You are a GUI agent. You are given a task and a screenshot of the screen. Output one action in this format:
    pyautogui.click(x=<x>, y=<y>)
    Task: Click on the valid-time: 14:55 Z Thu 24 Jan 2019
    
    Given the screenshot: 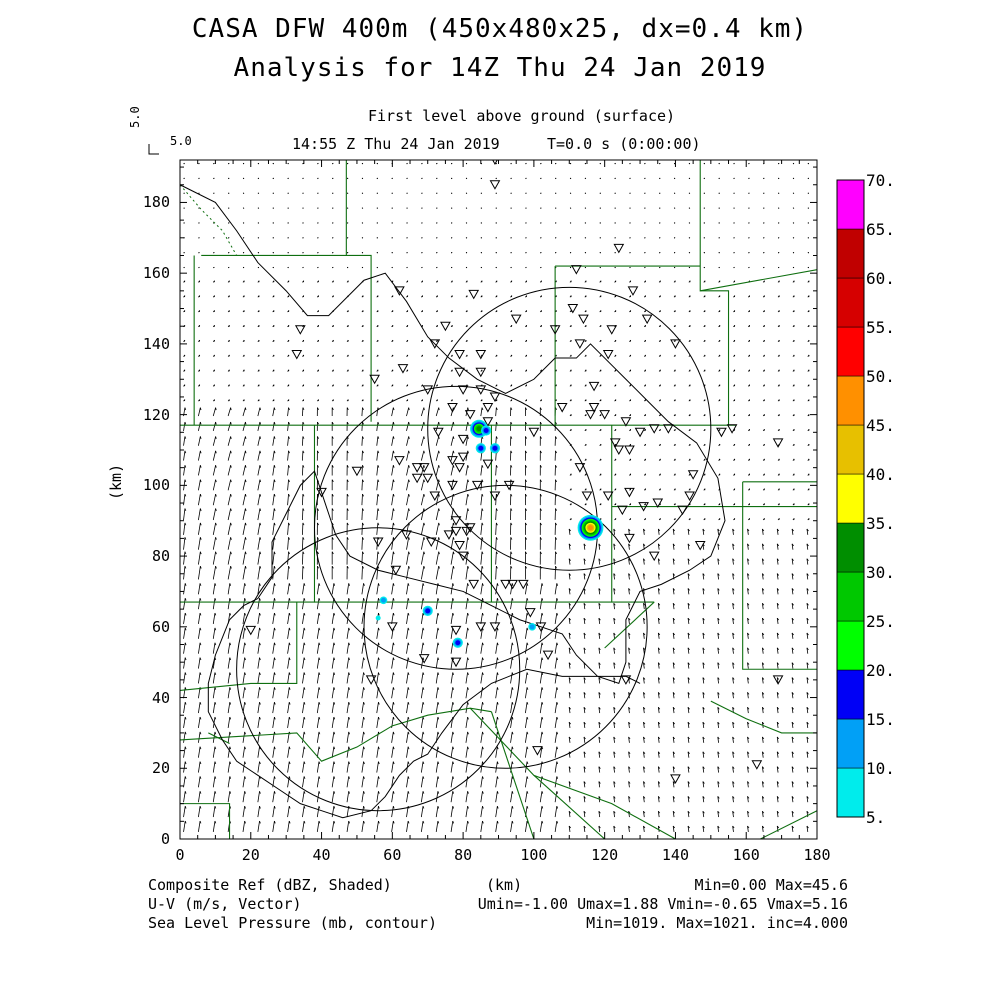 What is the action you would take?
    pyautogui.click(x=396, y=144)
    